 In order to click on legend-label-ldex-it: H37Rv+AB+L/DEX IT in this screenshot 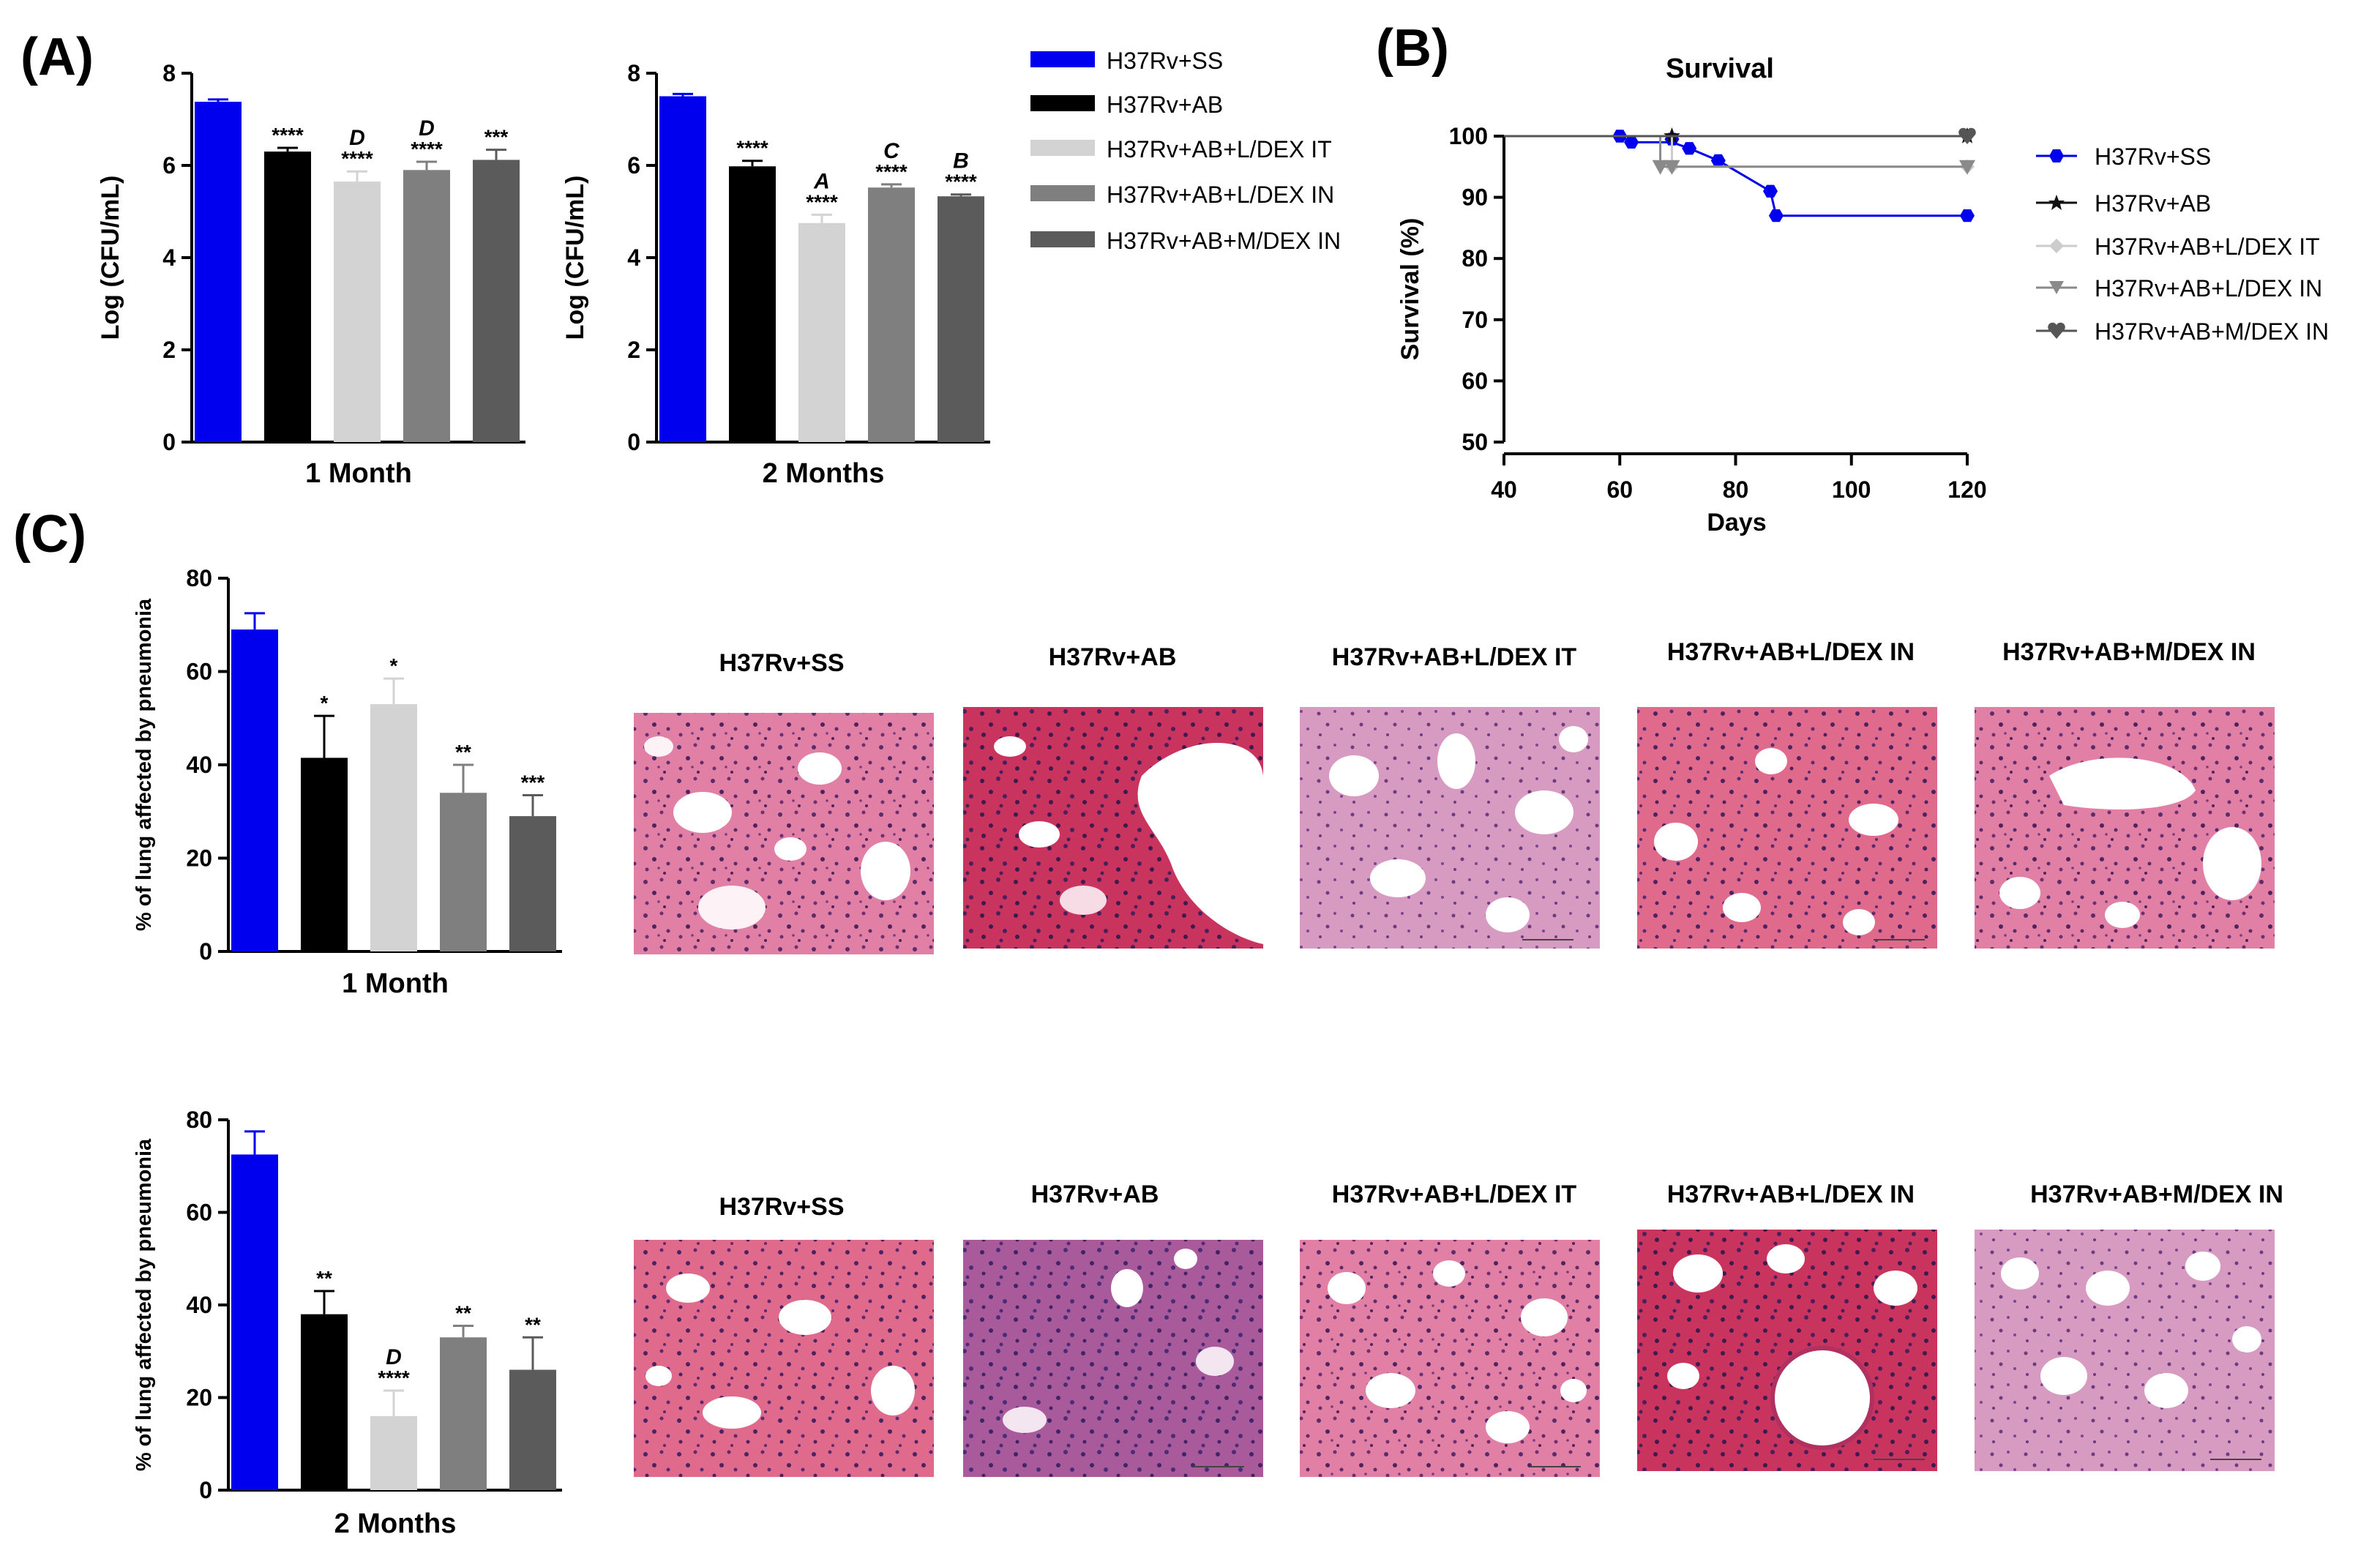, I will do `click(1219, 149)`.